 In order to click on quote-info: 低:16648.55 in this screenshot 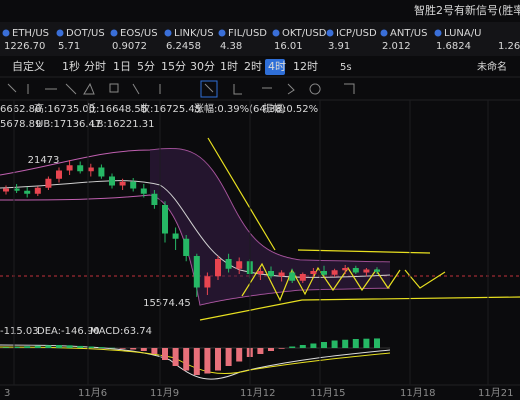, I will do `click(116, 108)`.